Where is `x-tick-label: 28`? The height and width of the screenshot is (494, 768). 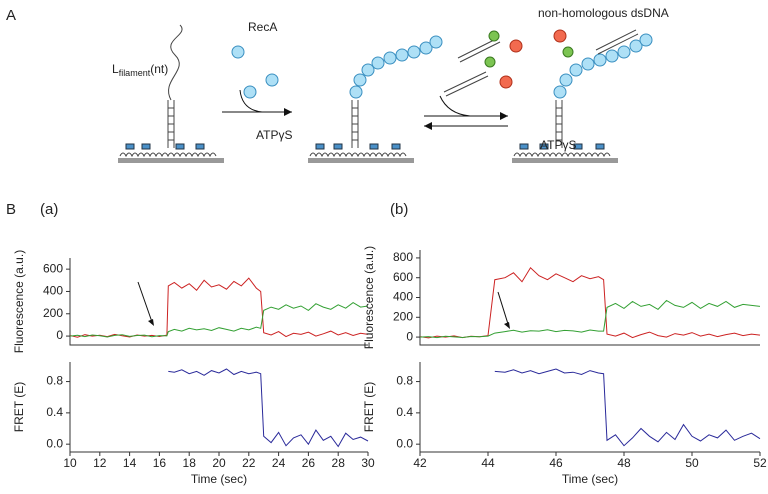 x-tick-label: 28 is located at coordinates (339, 463).